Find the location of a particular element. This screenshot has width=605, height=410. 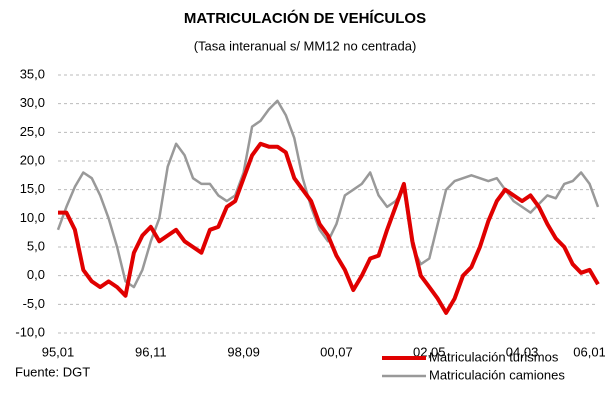

y-tick-label: 0,0 is located at coordinates (36, 274).